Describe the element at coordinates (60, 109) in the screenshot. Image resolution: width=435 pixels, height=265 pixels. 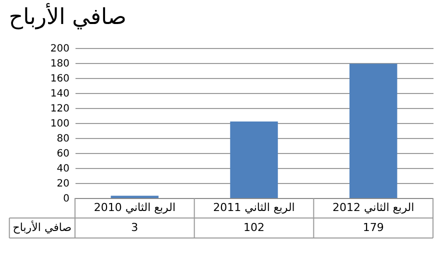
I see `y-tick-label: 120` at that location.